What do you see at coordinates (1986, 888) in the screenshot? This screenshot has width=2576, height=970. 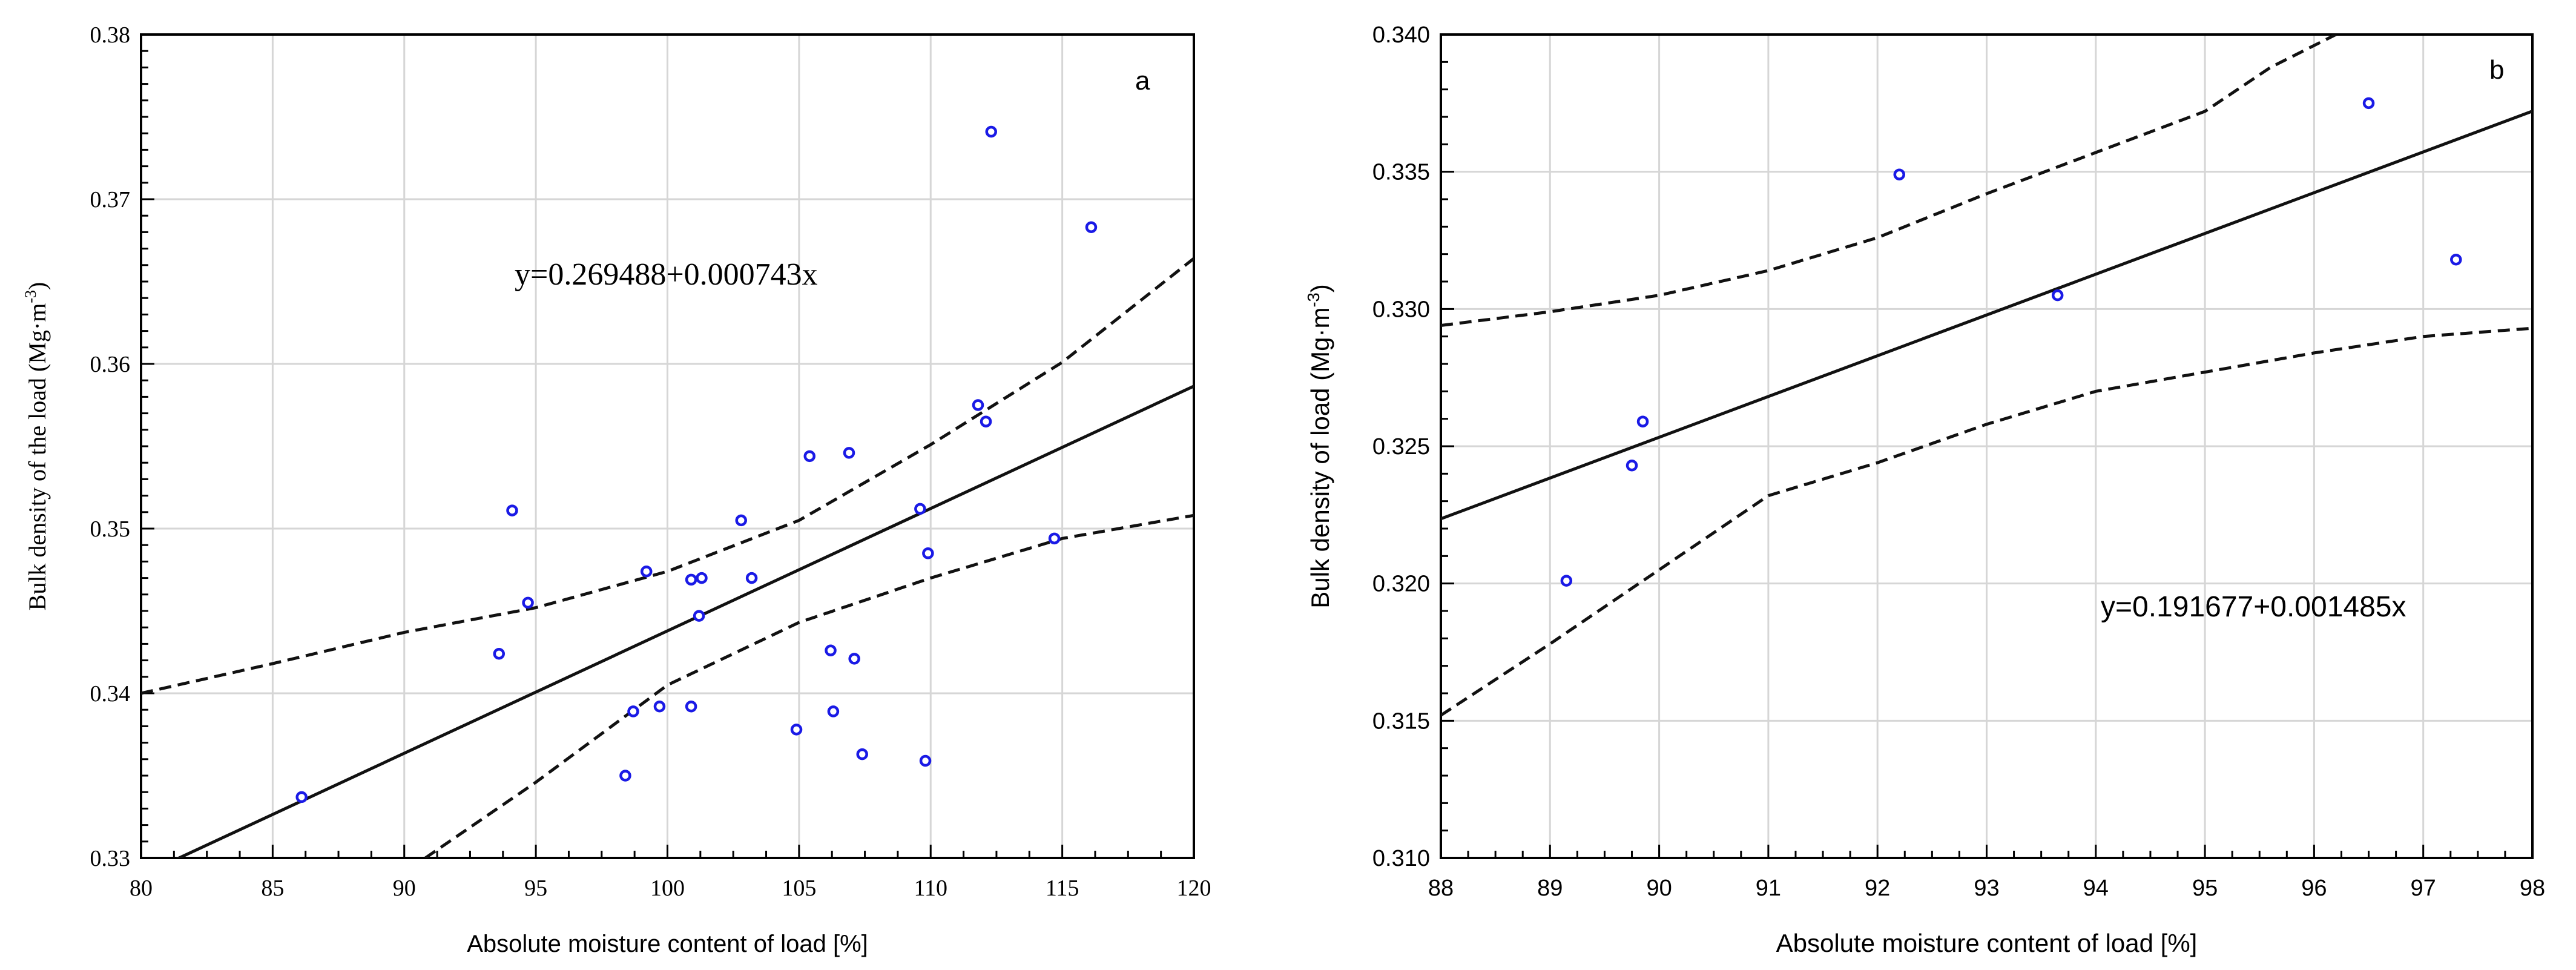 I see `x-tick-label: 93` at bounding box center [1986, 888].